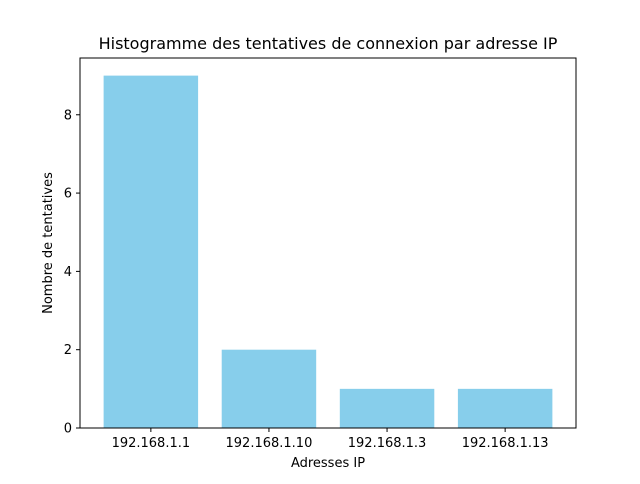 This screenshot has height=484, width=640. I want to click on y-axis-ticks: 0 2 4 6 8, so click(72, 272).